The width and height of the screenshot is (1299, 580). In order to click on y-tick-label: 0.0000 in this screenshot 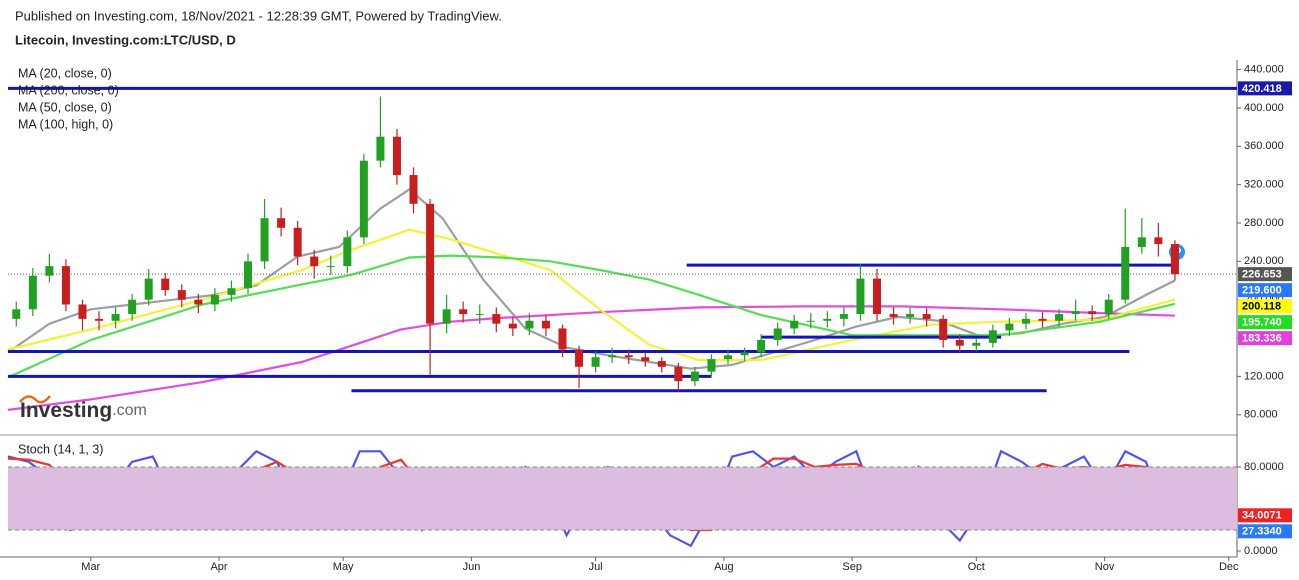, I will do `click(1261, 551)`.